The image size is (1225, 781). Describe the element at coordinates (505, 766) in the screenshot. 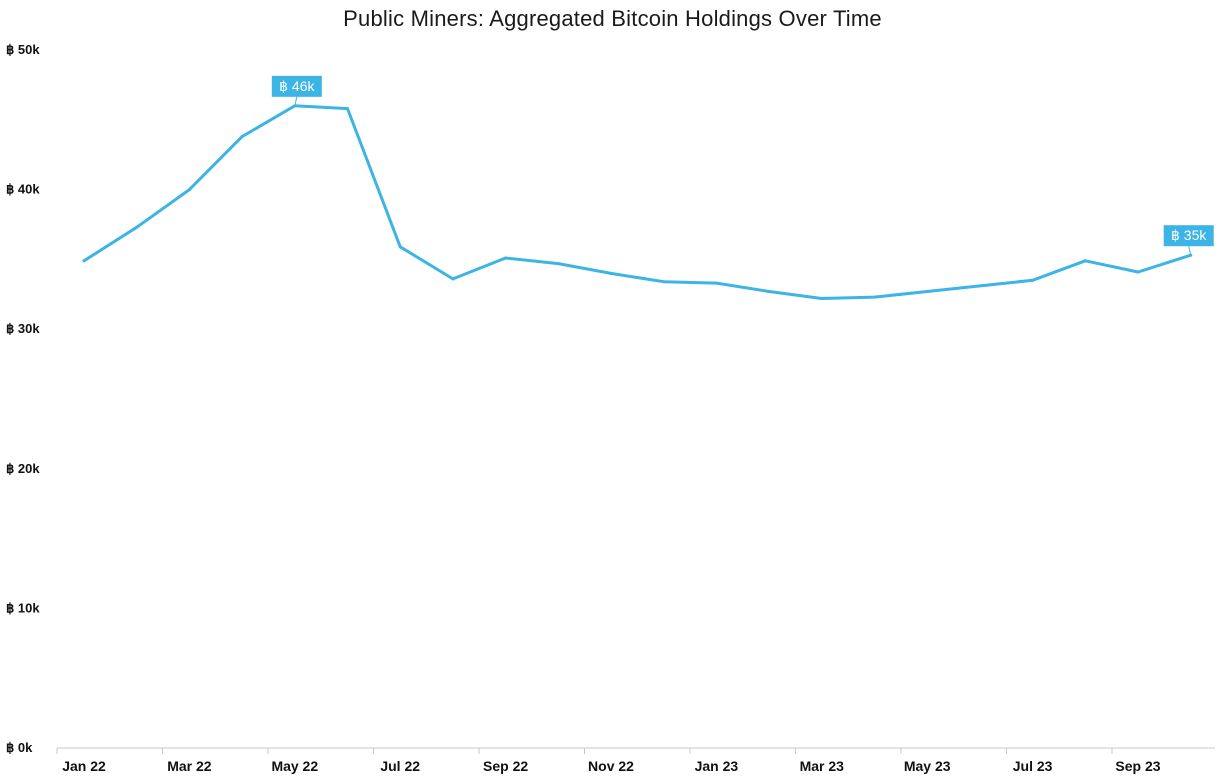

I see `x-tick-label: Sep 22` at that location.